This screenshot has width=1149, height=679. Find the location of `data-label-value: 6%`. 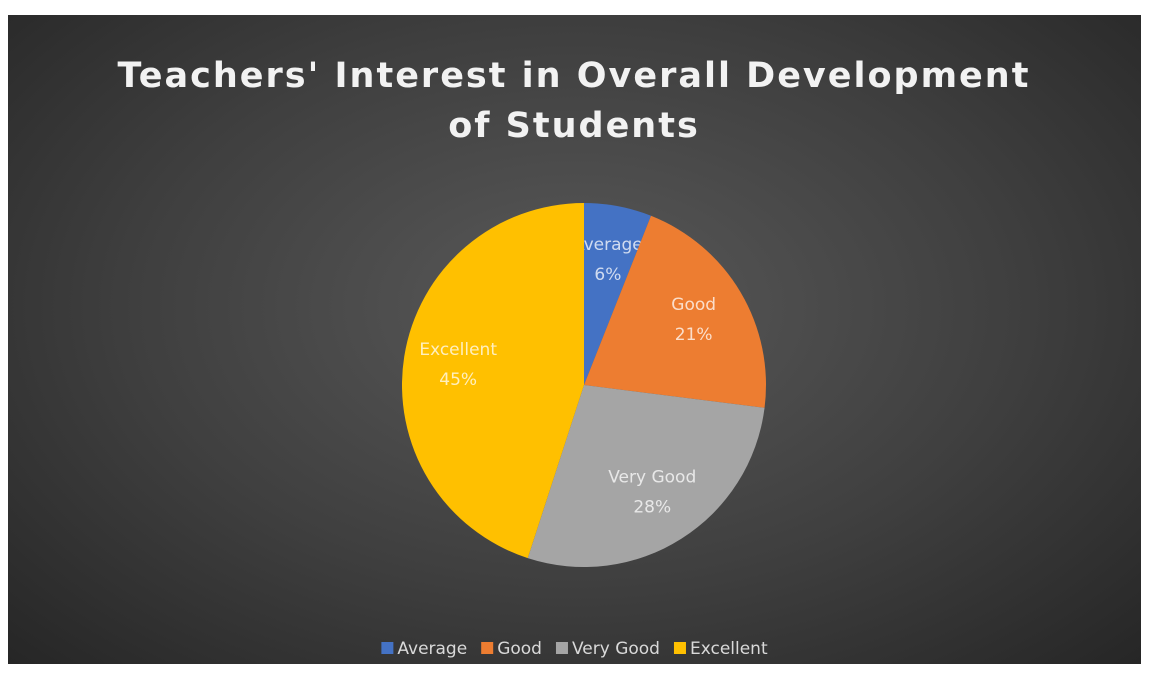

data-label-value: 6% is located at coordinates (607, 275).